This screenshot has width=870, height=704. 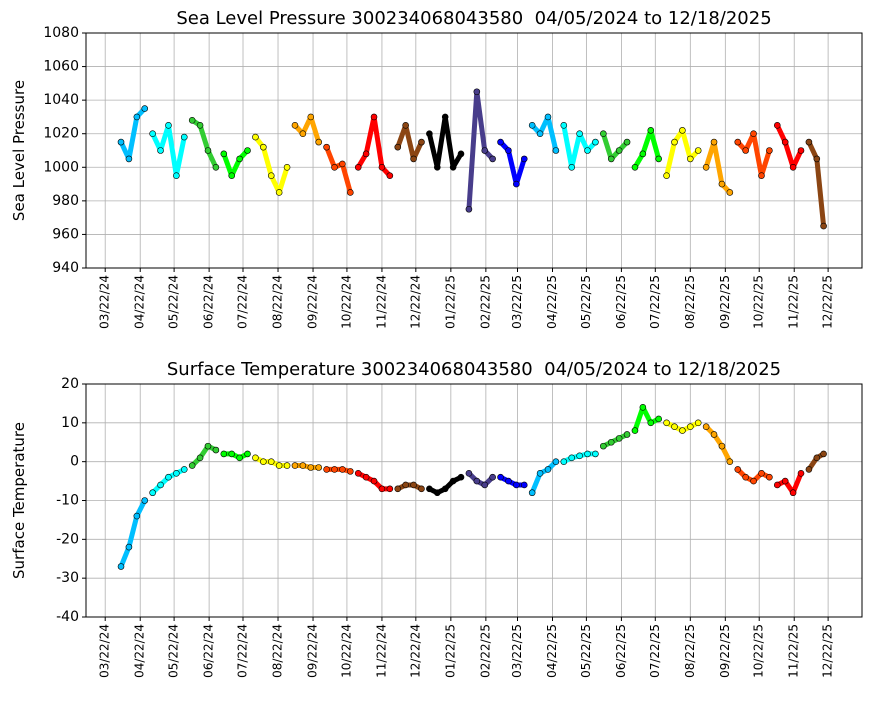 I want to click on x-tick-label: 02/22/25, so click(x=485, y=302).